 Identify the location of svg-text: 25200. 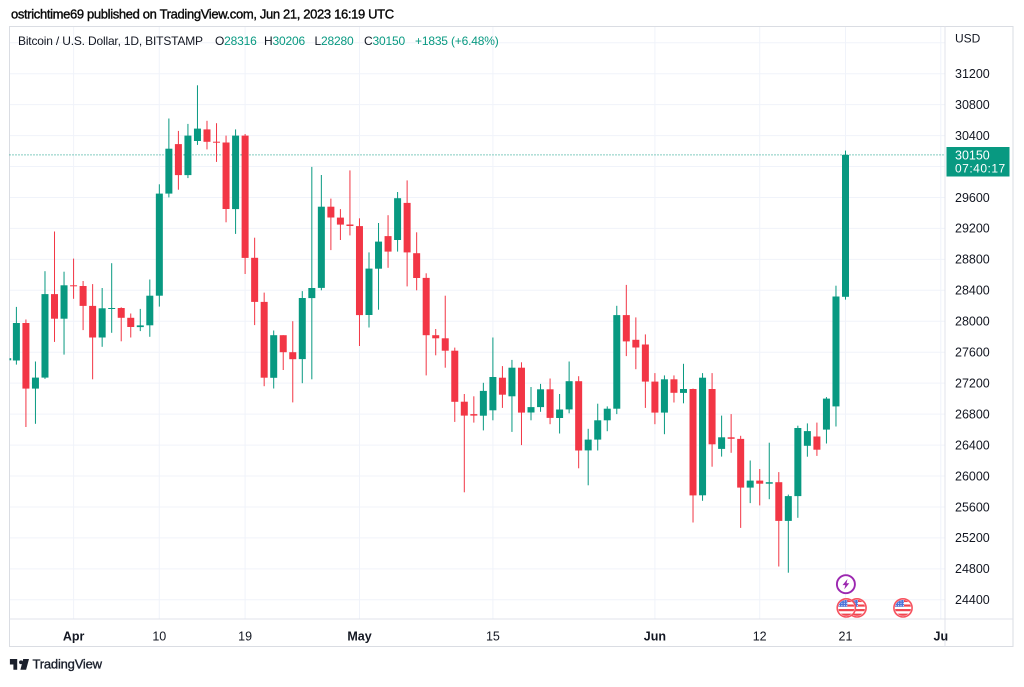
(972, 538).